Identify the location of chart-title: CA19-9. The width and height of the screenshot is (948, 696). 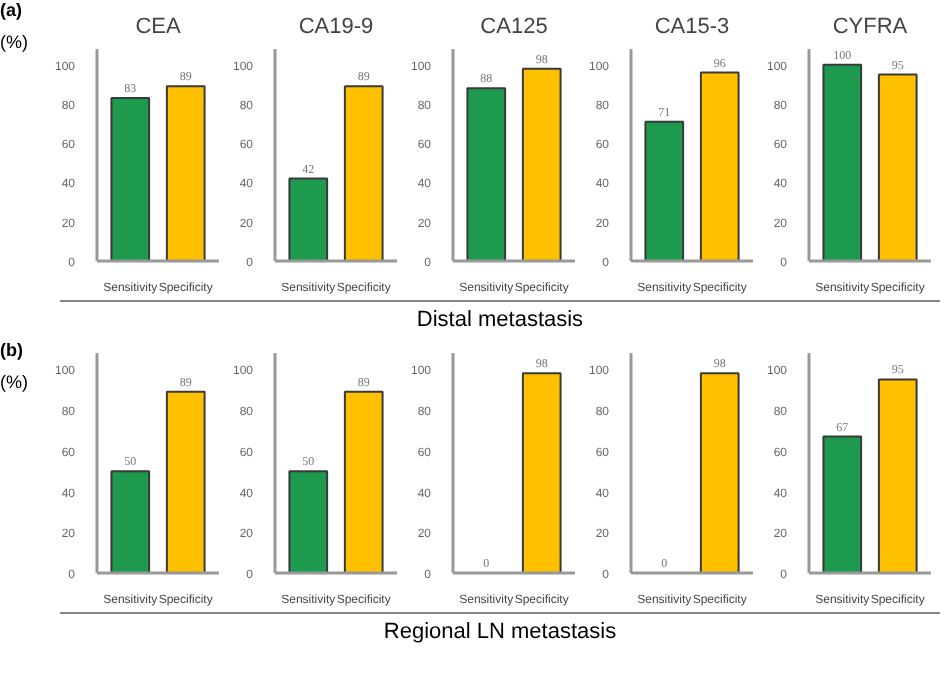
(336, 27).